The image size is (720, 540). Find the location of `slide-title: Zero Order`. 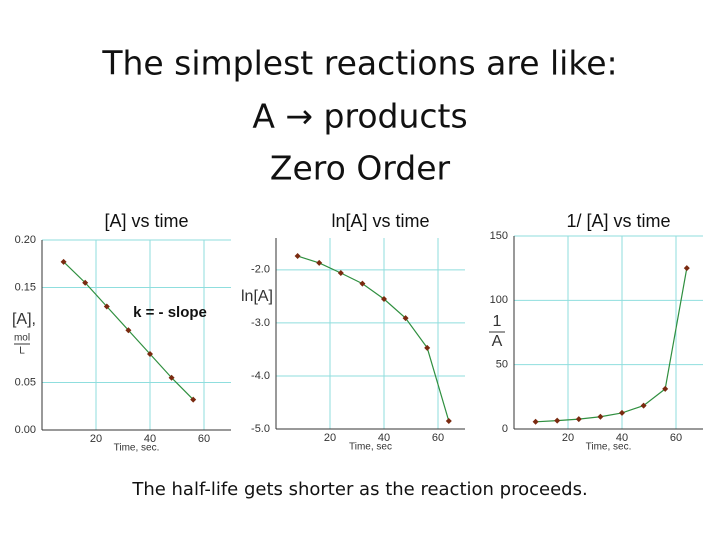

slide-title: Zero Order is located at coordinates (360, 168).